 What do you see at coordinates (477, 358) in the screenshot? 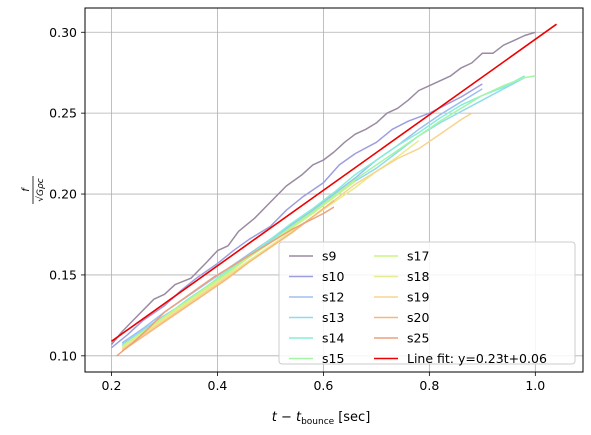
I see `legend-label: Line fit: y=0.23t+0.06` at bounding box center [477, 358].